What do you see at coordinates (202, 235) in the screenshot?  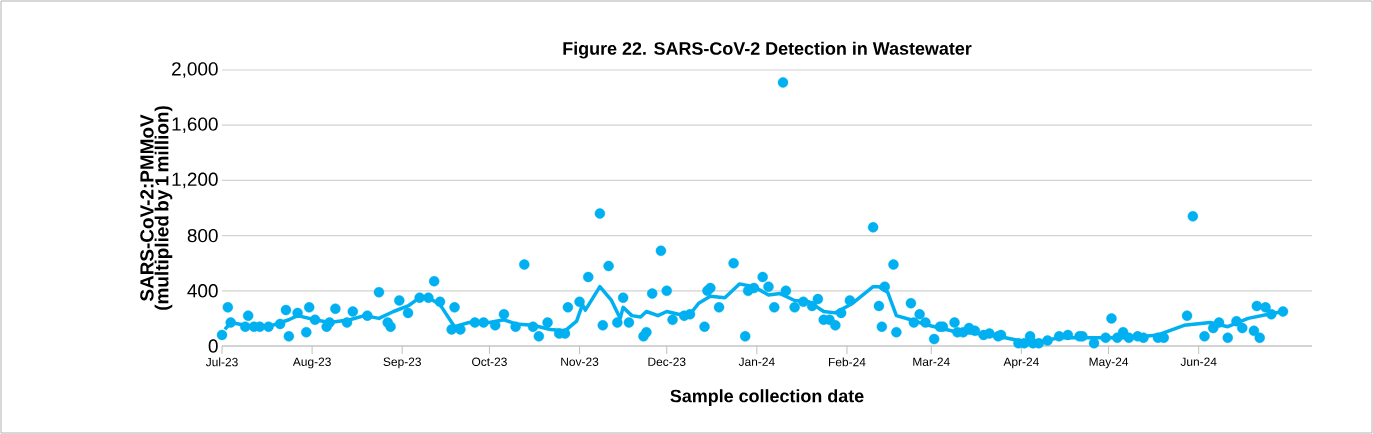 I see `y-tick-label: 800` at bounding box center [202, 235].